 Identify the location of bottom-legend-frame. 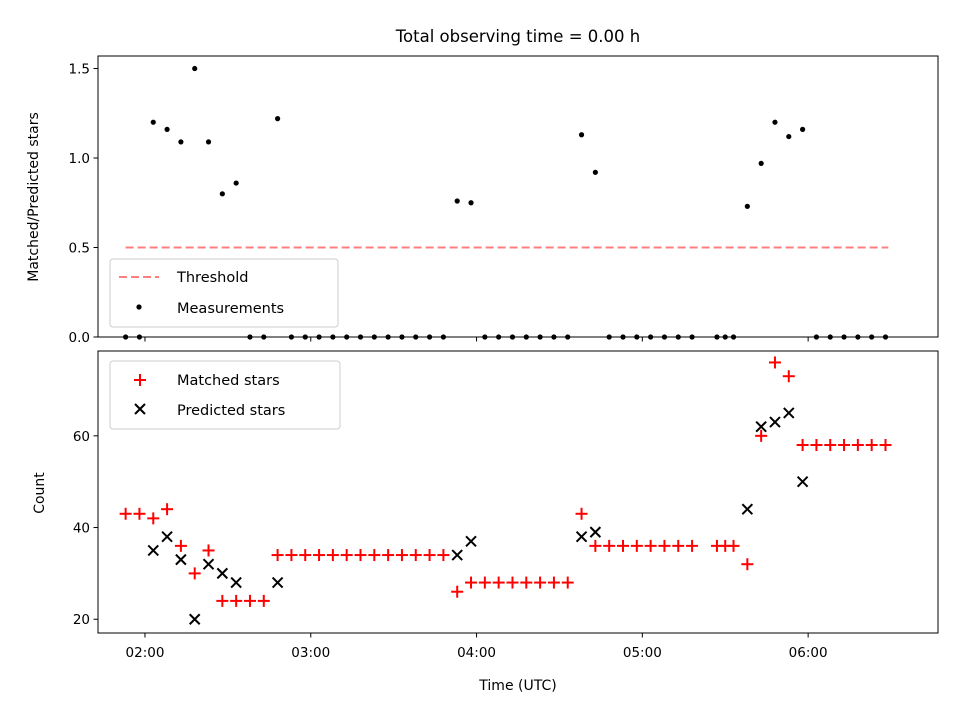
(225, 395).